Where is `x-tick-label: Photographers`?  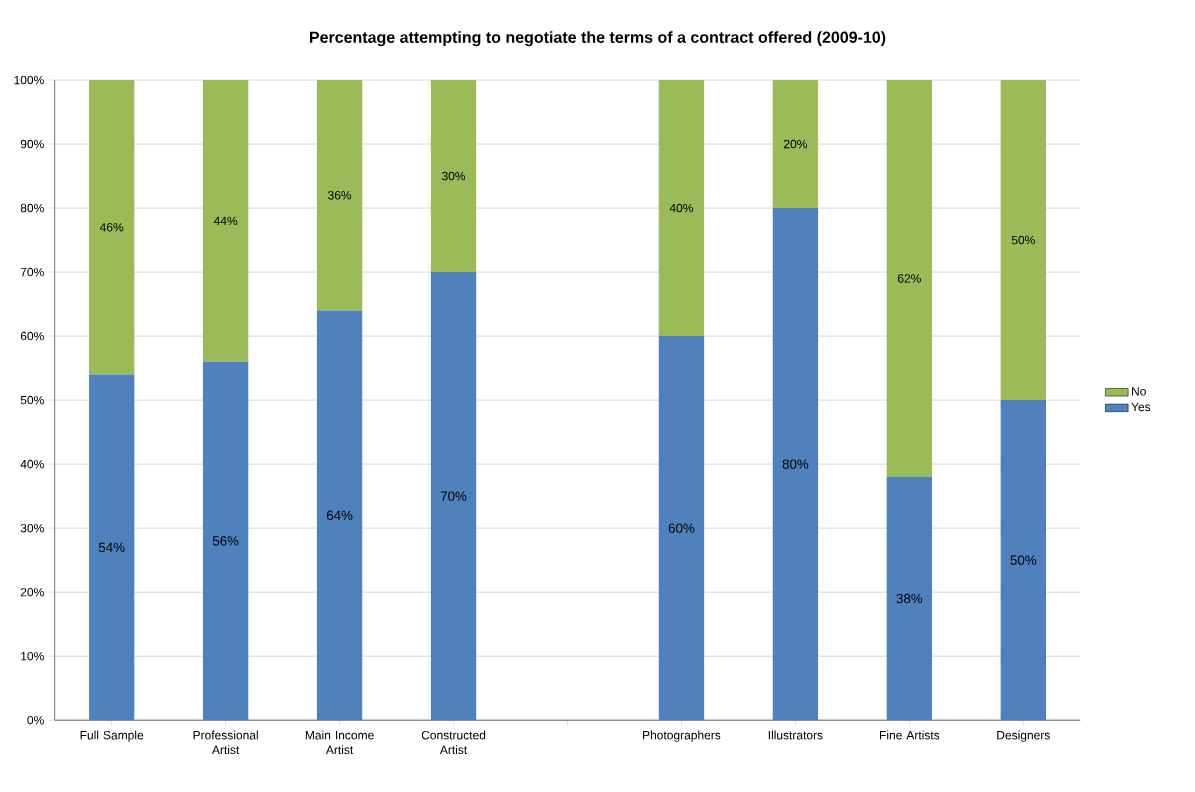
x-tick-label: Photographers is located at coordinates (682, 736).